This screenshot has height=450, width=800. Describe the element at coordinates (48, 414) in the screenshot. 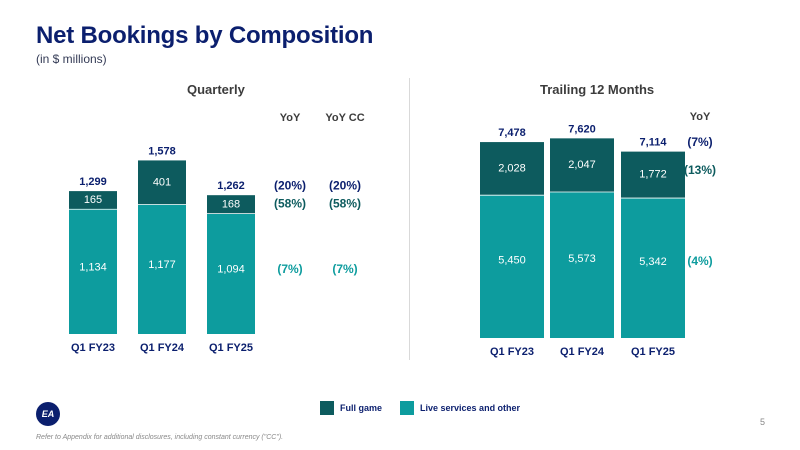

I see `ea-logo: EA` at that location.